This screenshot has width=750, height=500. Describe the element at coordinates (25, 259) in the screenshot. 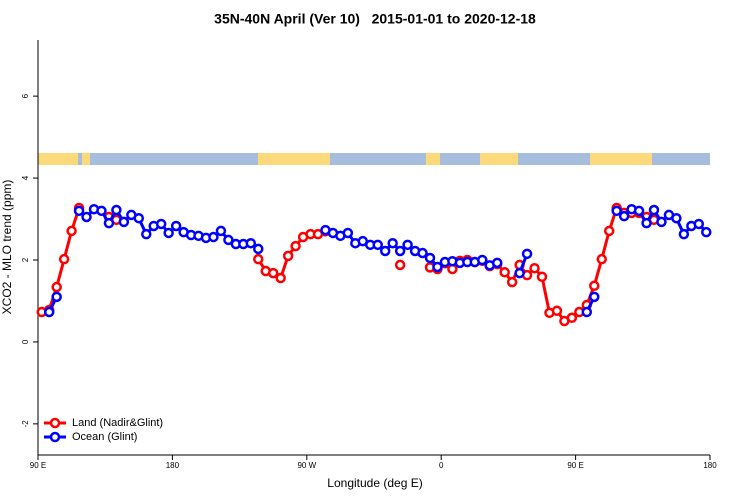

I see `y-tick-label: 2` at that location.